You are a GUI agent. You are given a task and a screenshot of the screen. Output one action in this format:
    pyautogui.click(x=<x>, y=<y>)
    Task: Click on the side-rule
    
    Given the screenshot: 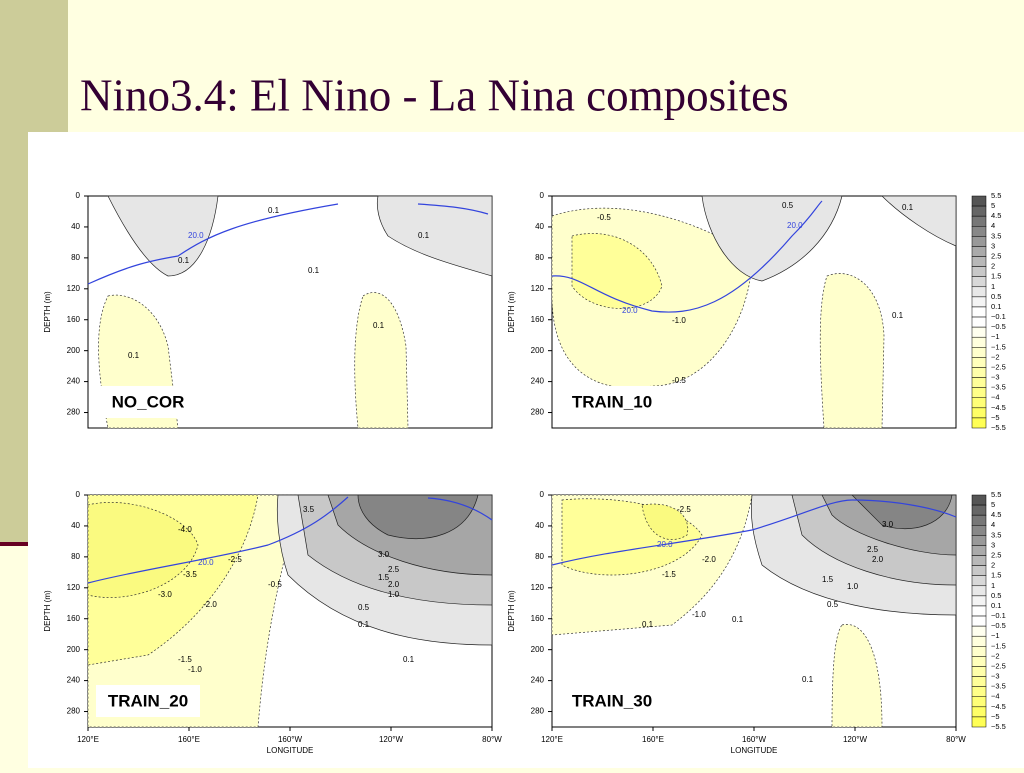 What is the action you would take?
    pyautogui.click(x=14, y=544)
    